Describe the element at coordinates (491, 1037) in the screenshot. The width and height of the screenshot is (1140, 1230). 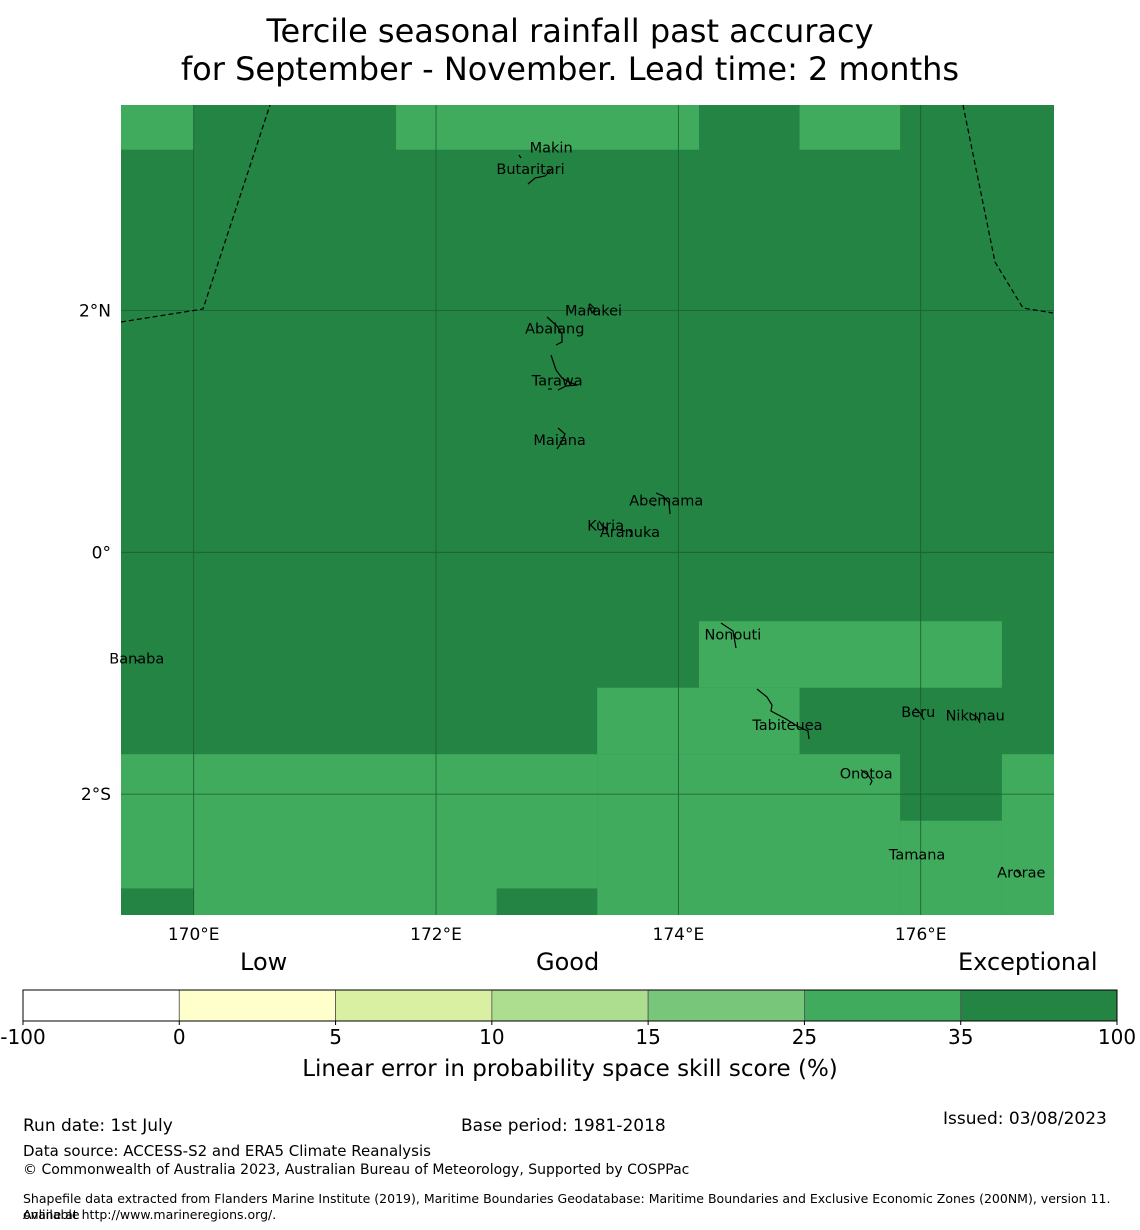
I see `colorbar-tick-label: 10` at that location.